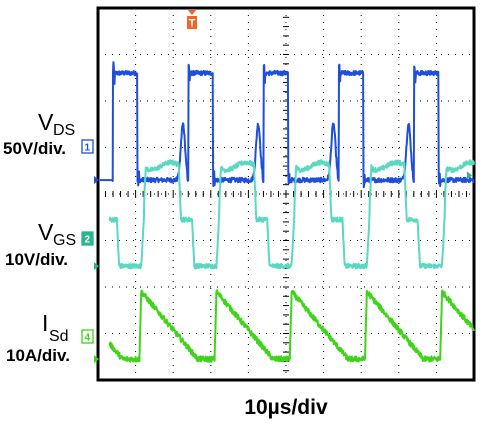 The height and width of the screenshot is (424, 484). What do you see at coordinates (59, 336) in the screenshot?
I see `isd-label-sub: Sd` at bounding box center [59, 336].